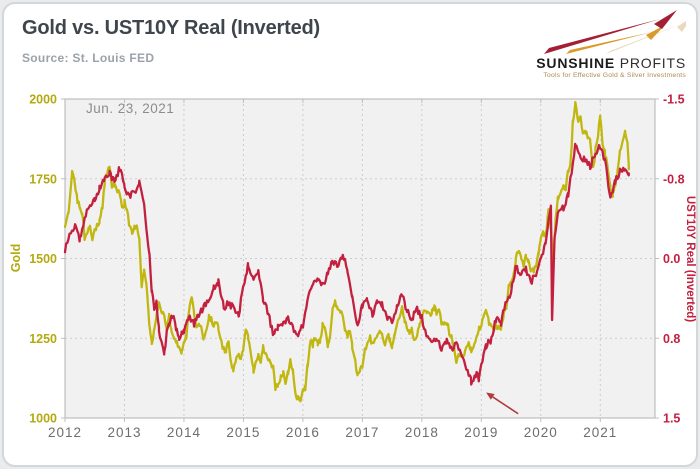 The width and height of the screenshot is (700, 469). Describe the element at coordinates (674, 100) in the screenshot. I see `y-right-tick-label: -1.5` at that location.